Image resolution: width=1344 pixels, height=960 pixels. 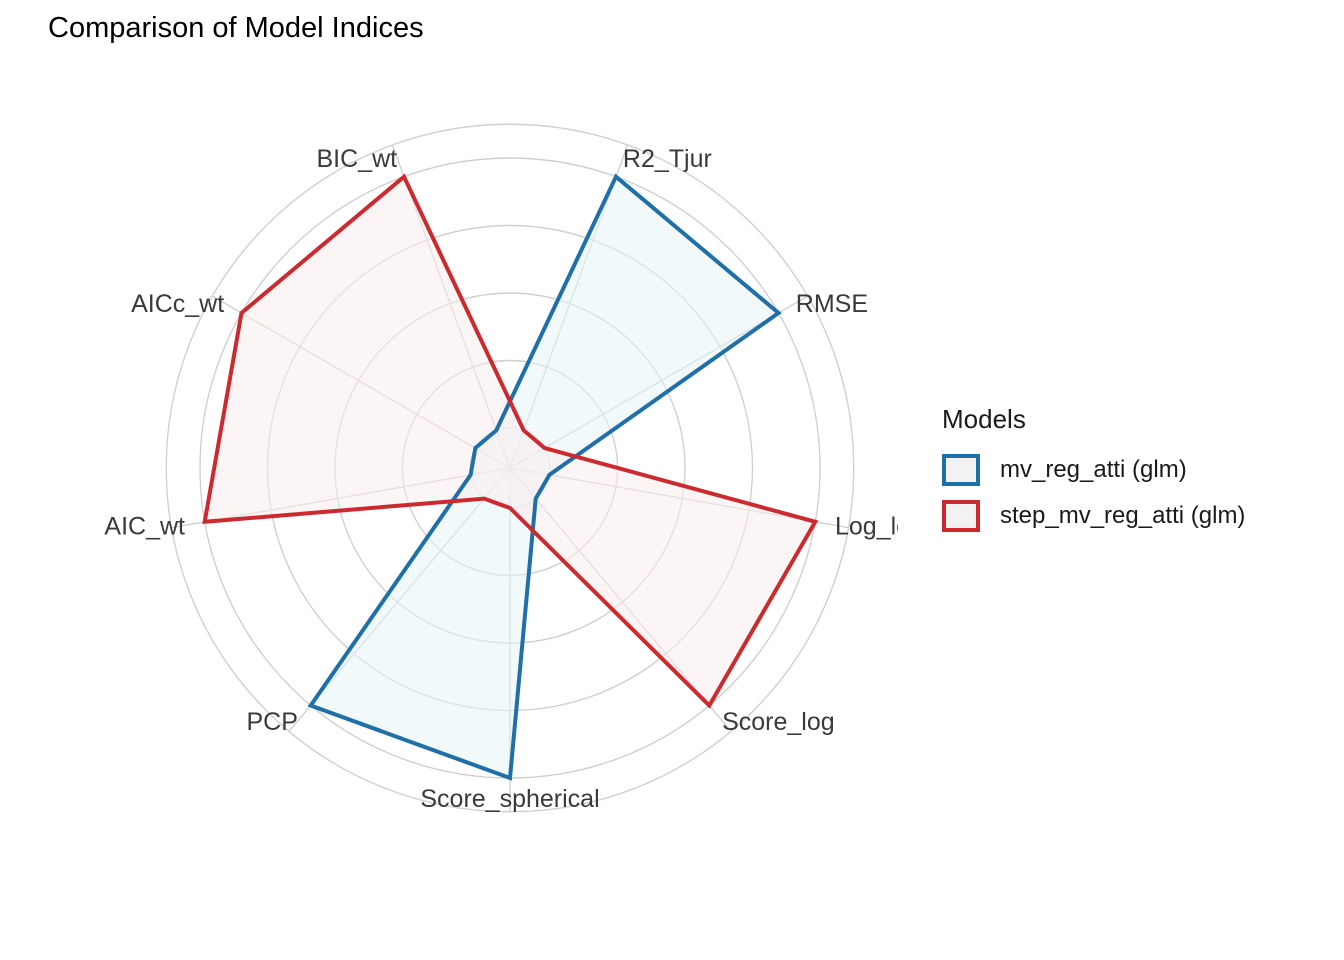 What do you see at coordinates (357, 159) in the screenshot?
I see `axis-label-bic-wt: BIC_wt` at bounding box center [357, 159].